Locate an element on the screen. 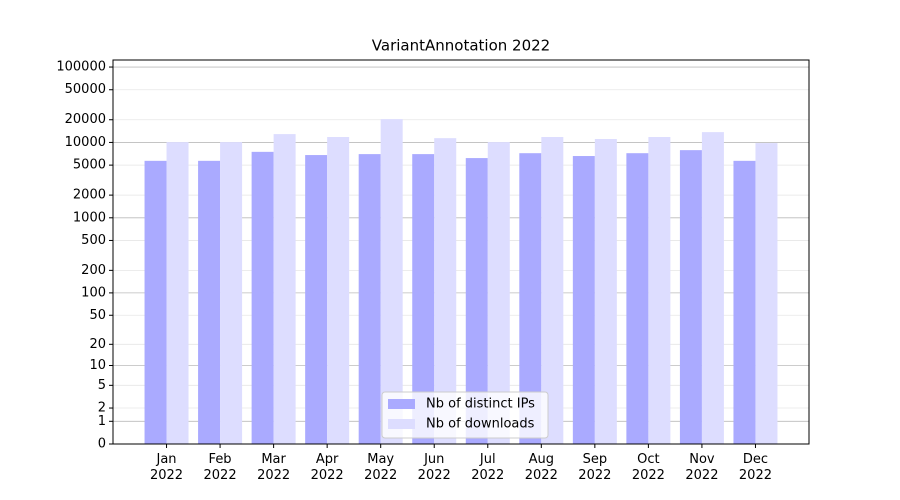 This screenshot has width=900, height=500. y-tick-label: 20000 is located at coordinates (85, 119).